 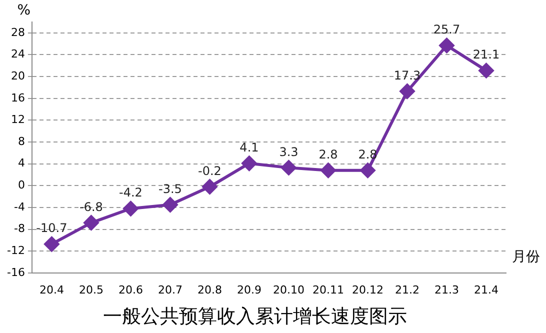 What do you see at coordinates (21, 141) in the screenshot?
I see `y-tick-label: 8` at bounding box center [21, 141].